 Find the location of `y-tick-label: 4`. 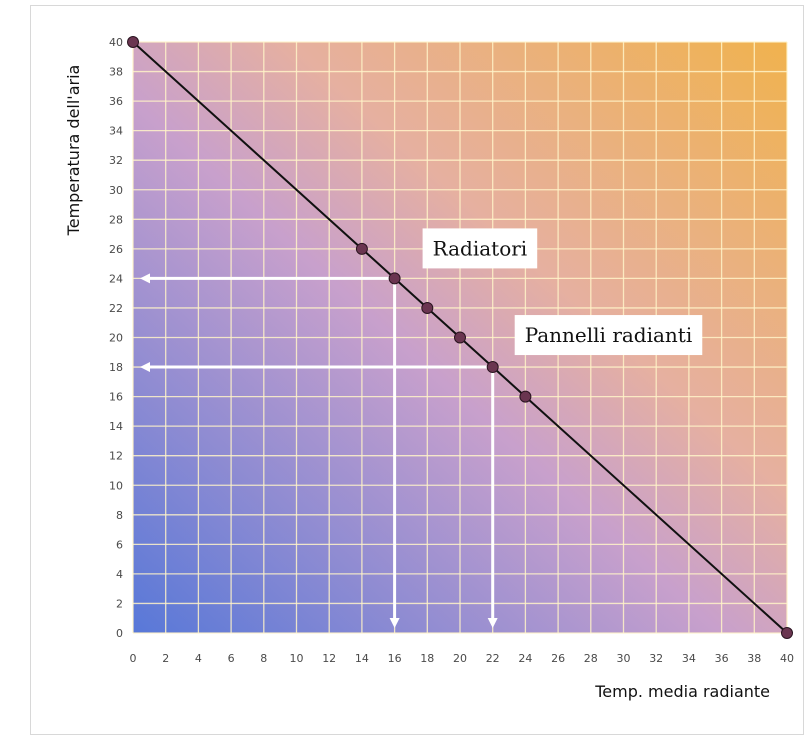

y-tick-label: 4 is located at coordinates (119, 574).